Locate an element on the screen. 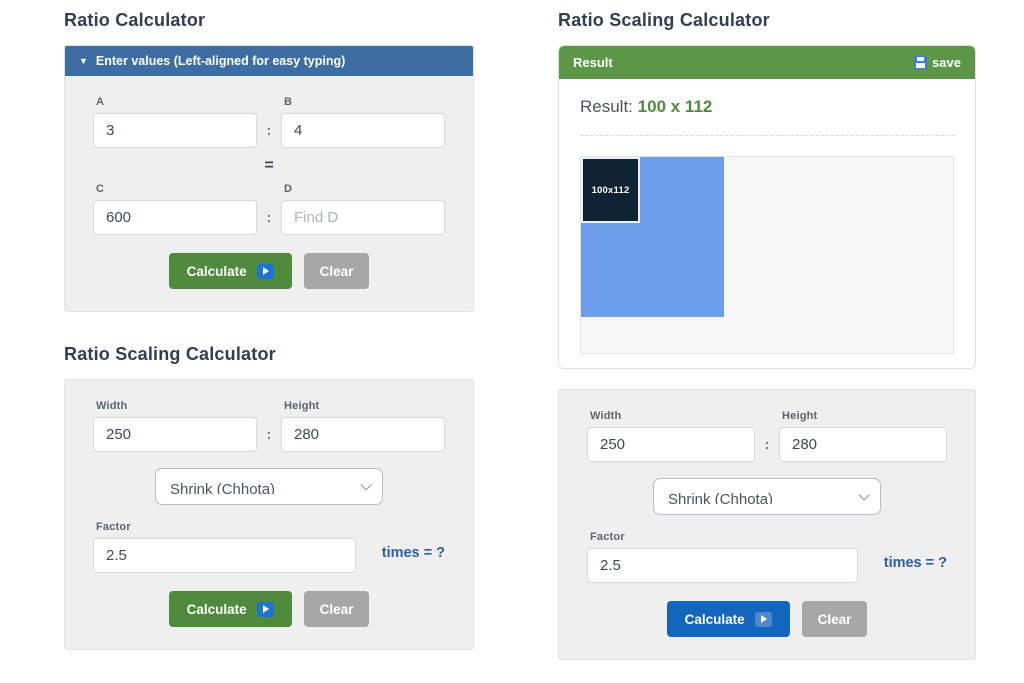 This screenshot has height=683, width=1024. field-b: B is located at coordinates (363, 122).